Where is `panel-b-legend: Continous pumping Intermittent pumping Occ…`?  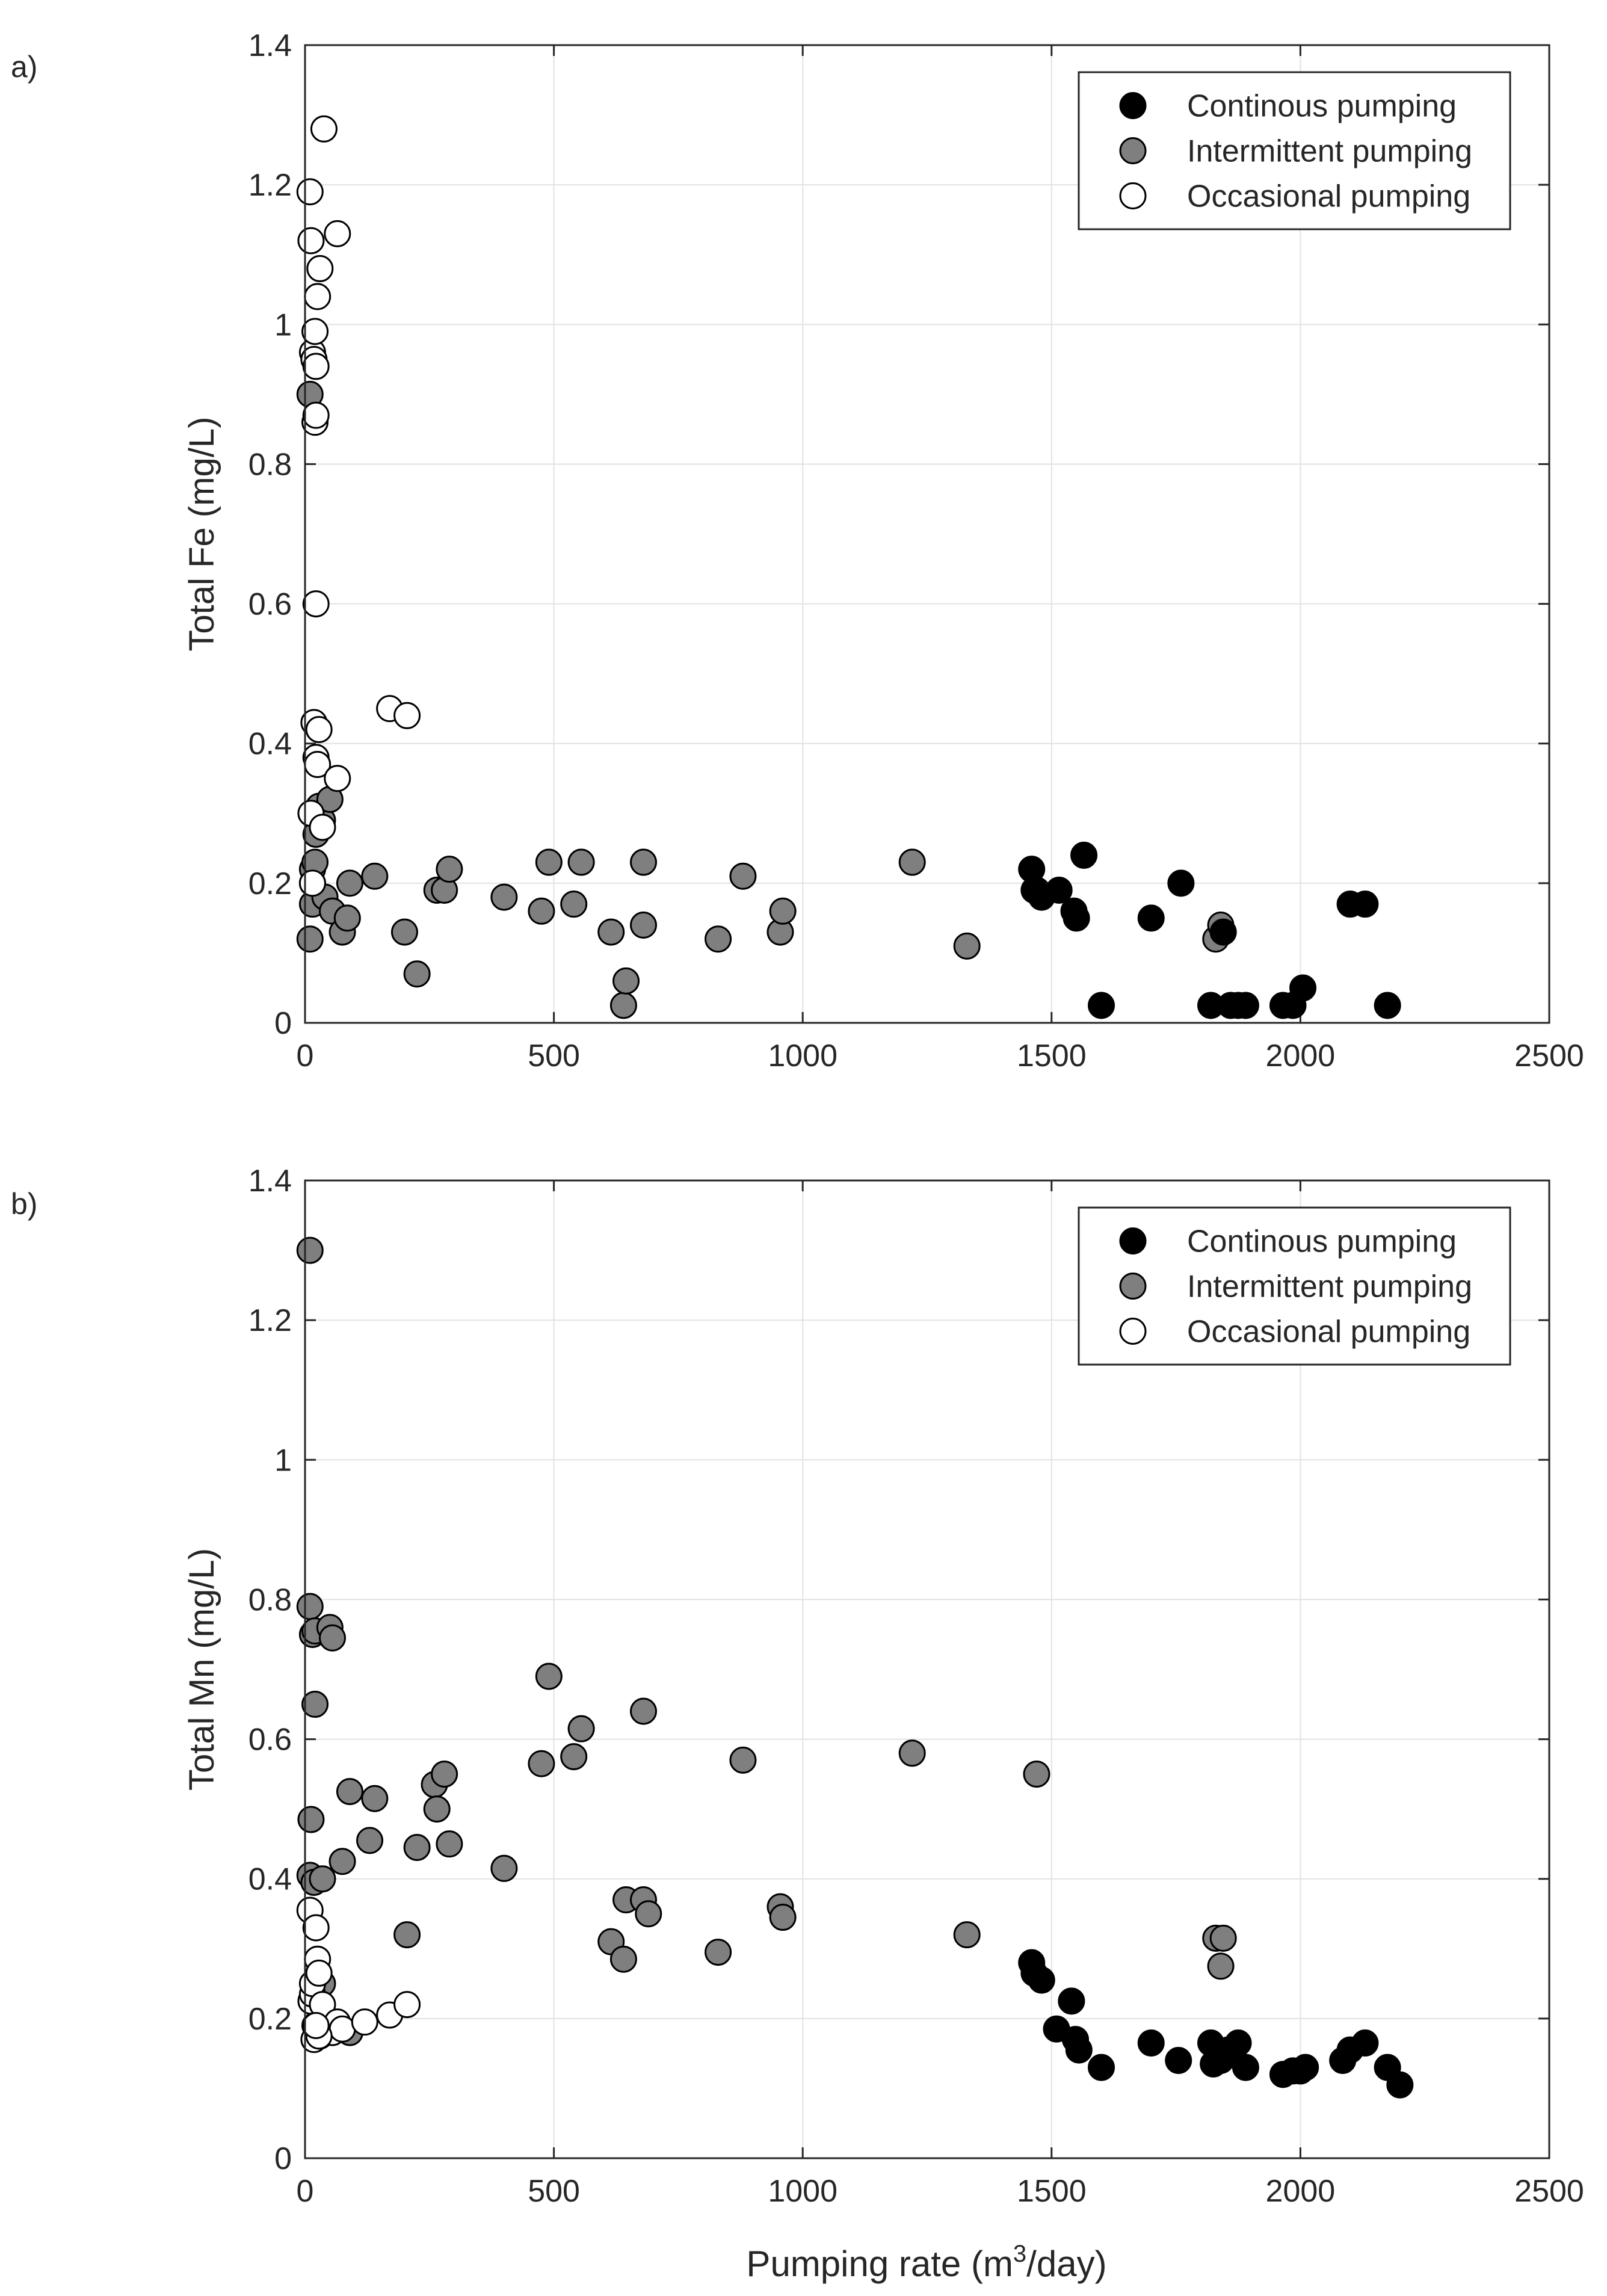 panel-b-legend: Continous pumping Intermittent pumping Occ… is located at coordinates (1295, 1286).